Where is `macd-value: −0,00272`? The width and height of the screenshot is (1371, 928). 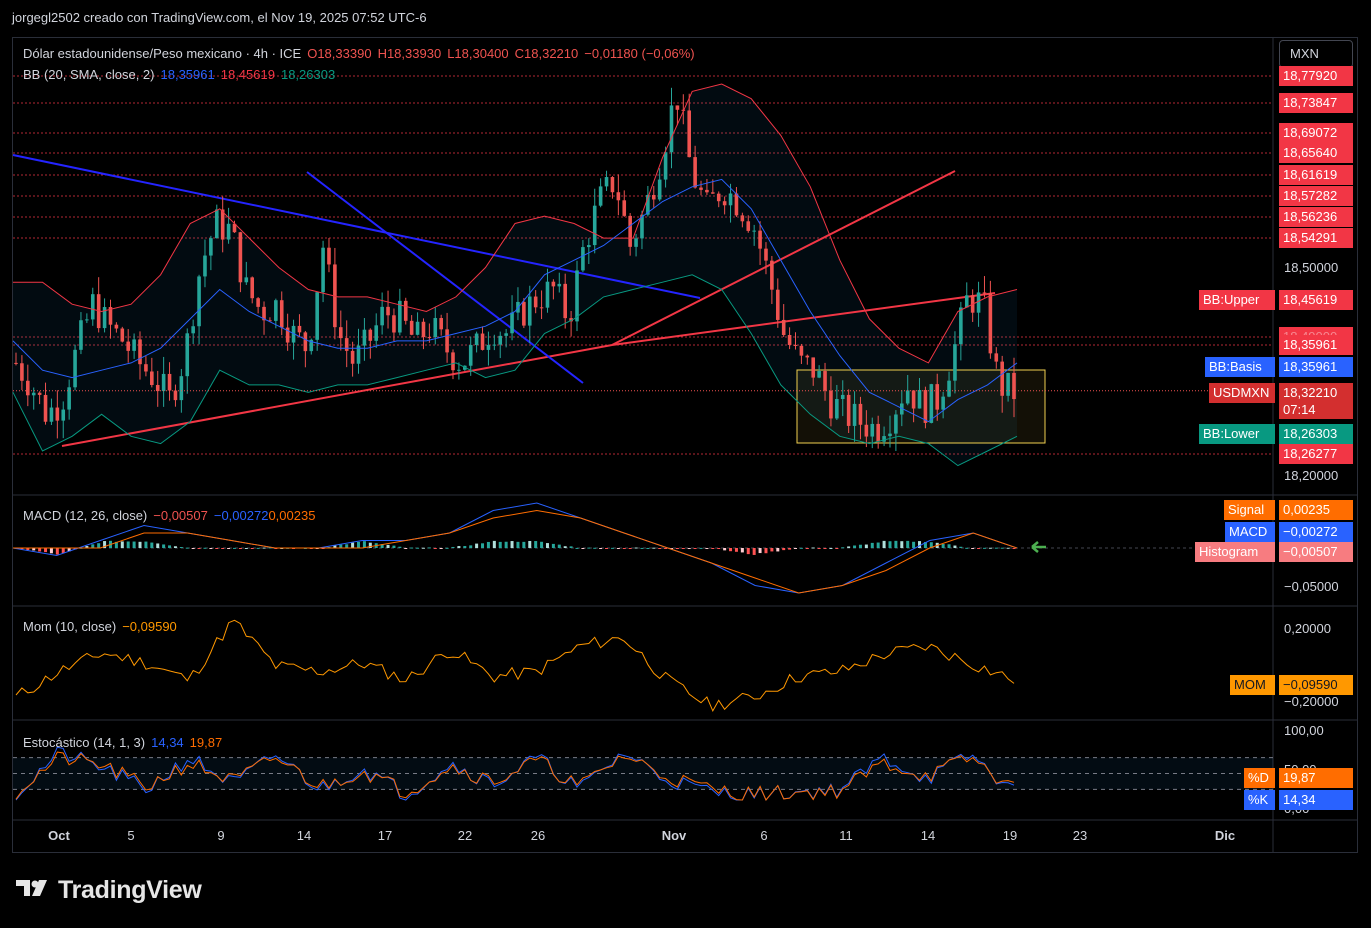 macd-value: −0,00272 is located at coordinates (241, 515).